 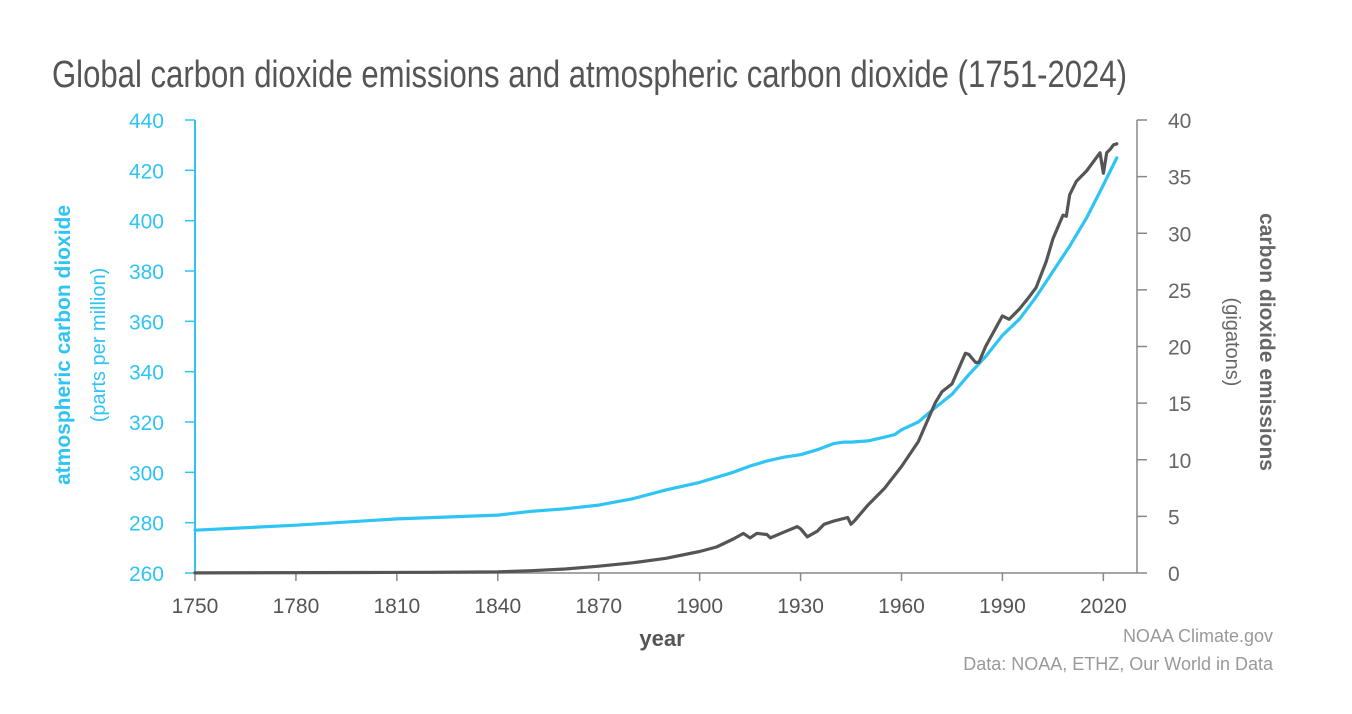 I want to click on right-tick-label: 10, so click(x=1179, y=461).